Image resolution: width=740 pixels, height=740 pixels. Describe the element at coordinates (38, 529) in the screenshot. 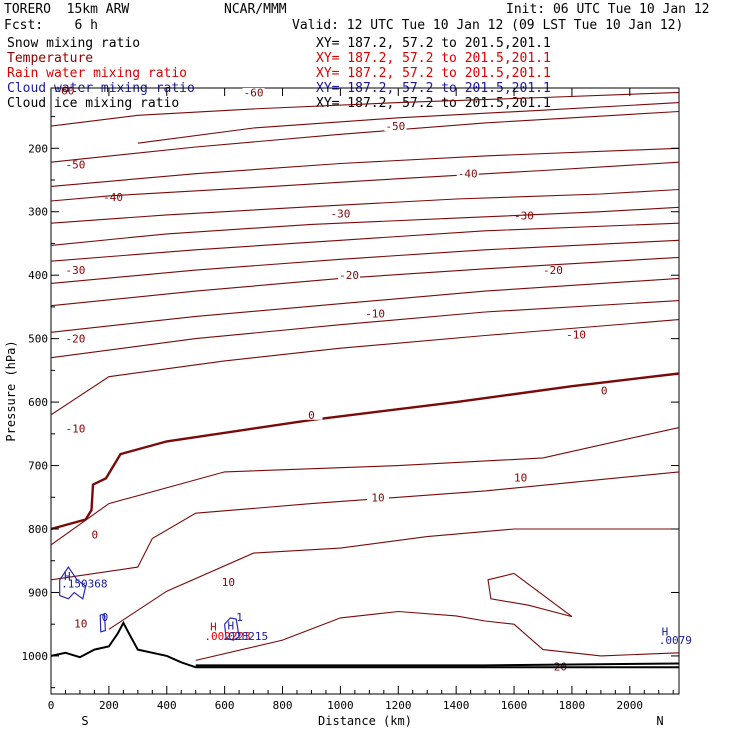

I see `y-tick-label: 800` at that location.